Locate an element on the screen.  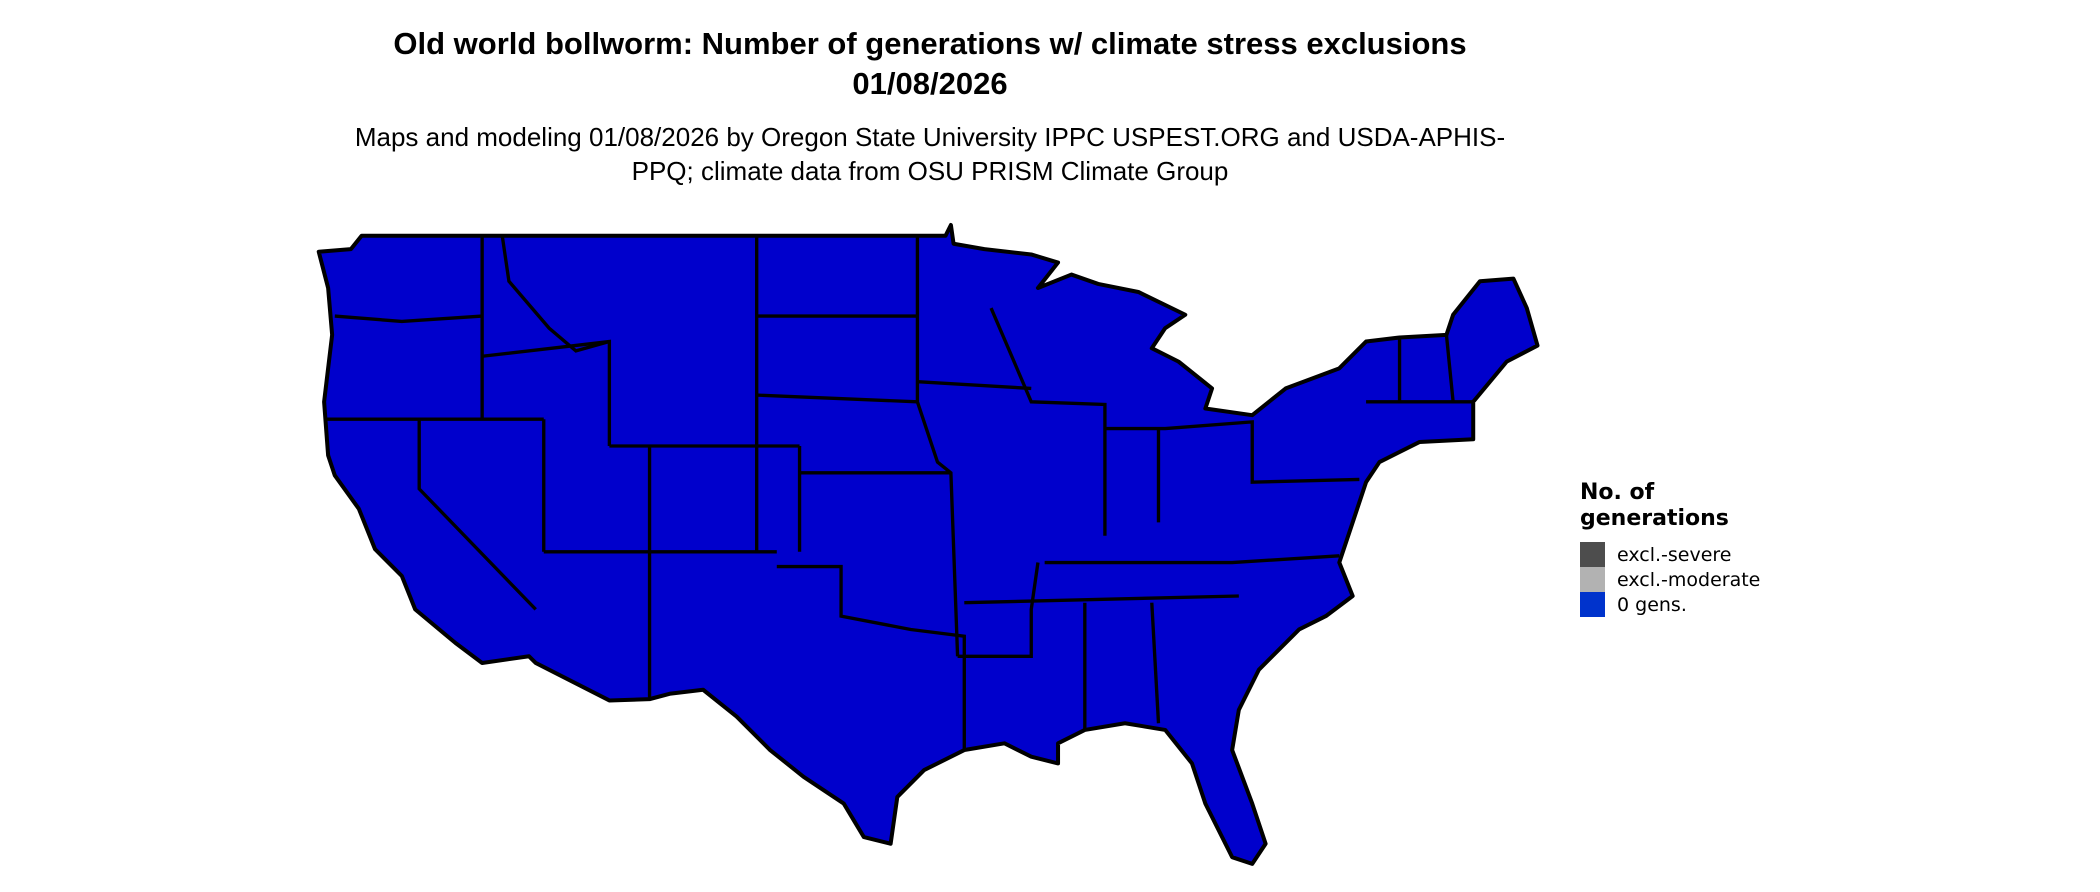
legend-title: No. of generations is located at coordinates (1654, 505).